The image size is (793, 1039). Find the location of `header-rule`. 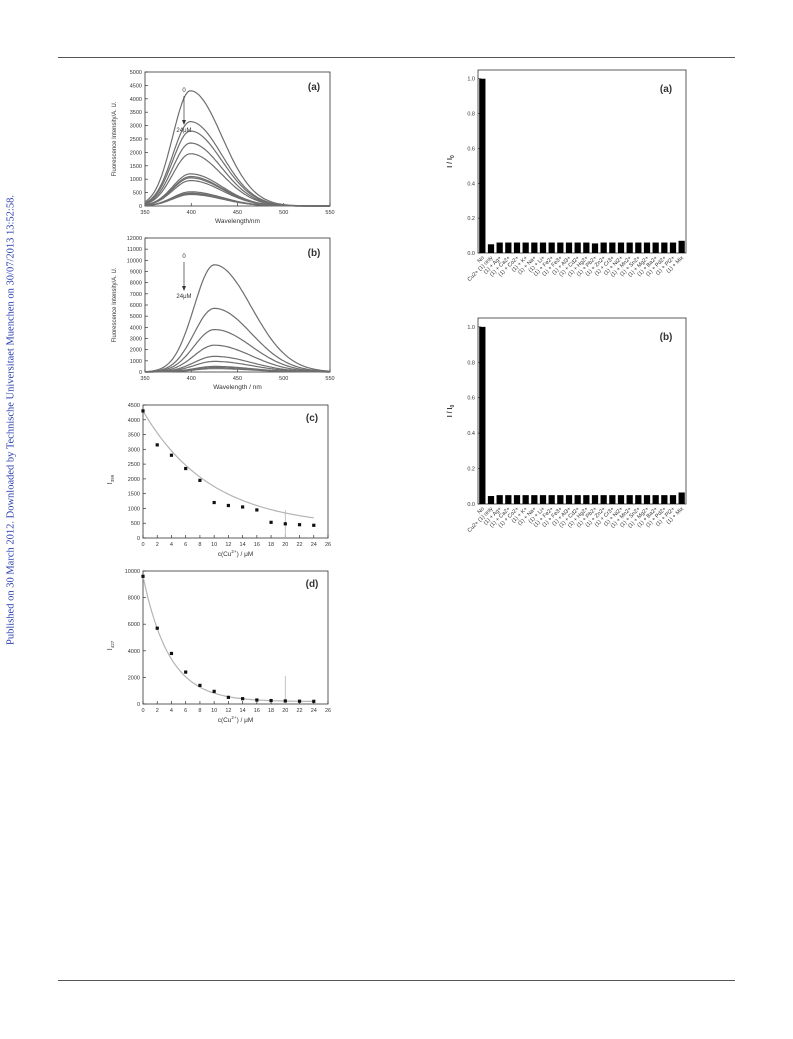

header-rule is located at coordinates (396, 57).